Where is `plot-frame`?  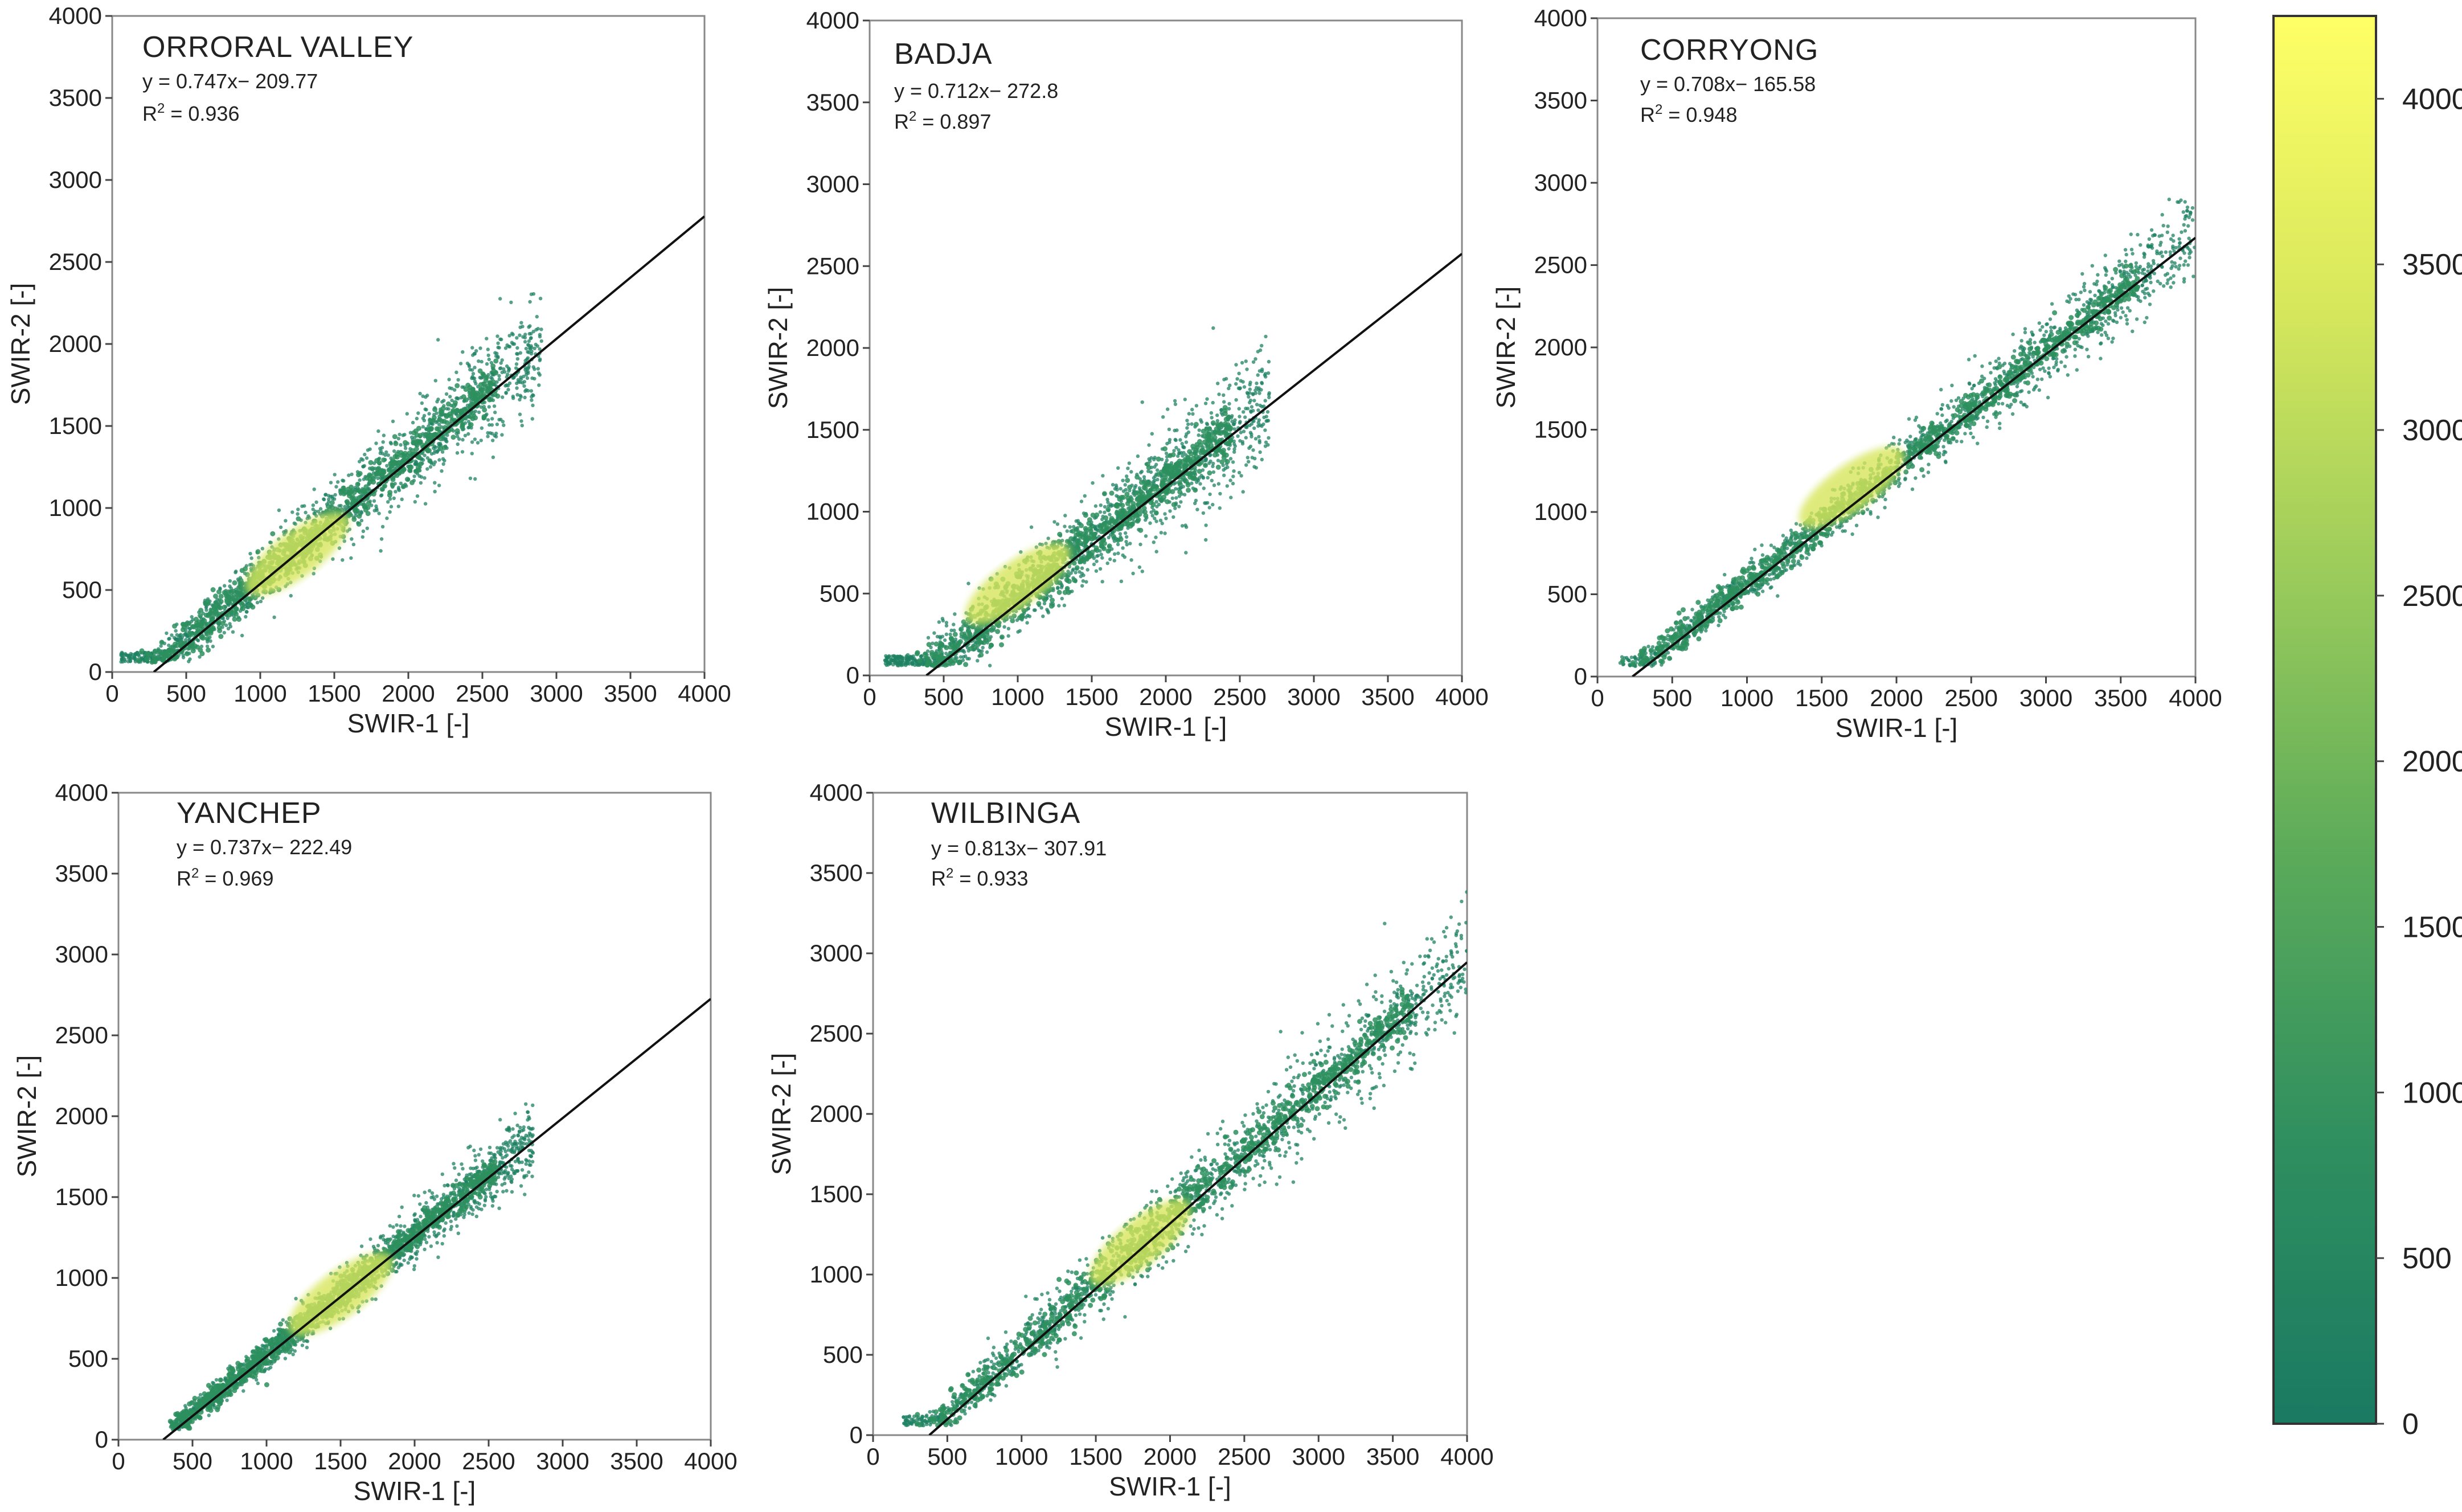 plot-frame is located at coordinates (1166, 348).